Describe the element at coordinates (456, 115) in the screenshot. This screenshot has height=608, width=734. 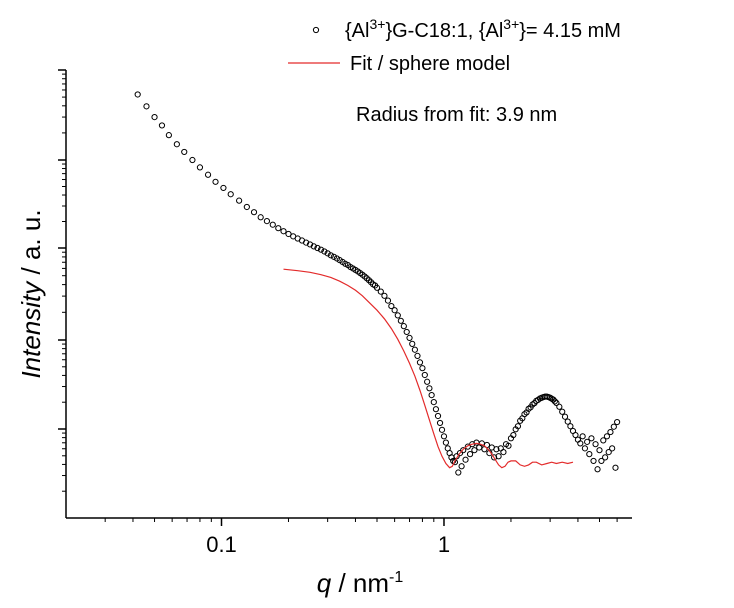
I see `fit-annotation: Radius from fit: 3.9 nm` at that location.